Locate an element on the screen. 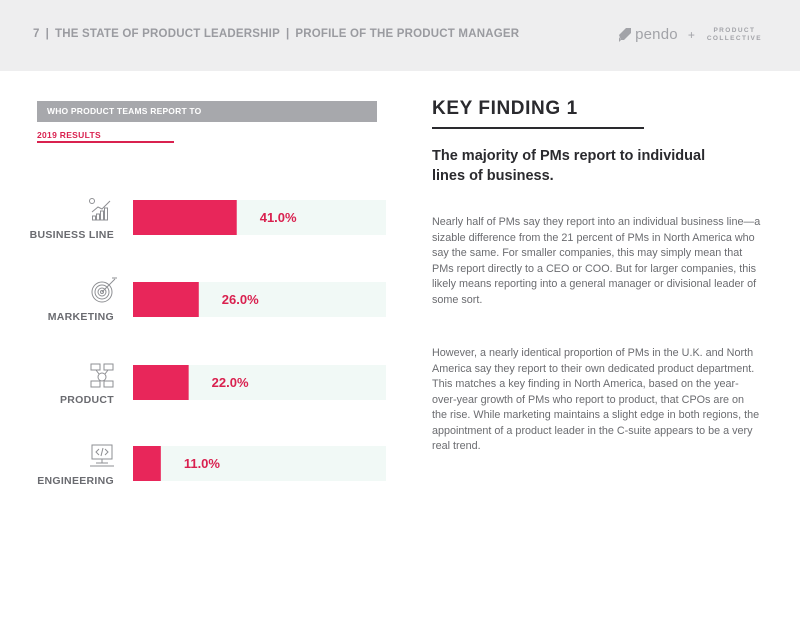 The height and width of the screenshot is (619, 800). key-finding-underline is located at coordinates (538, 128).